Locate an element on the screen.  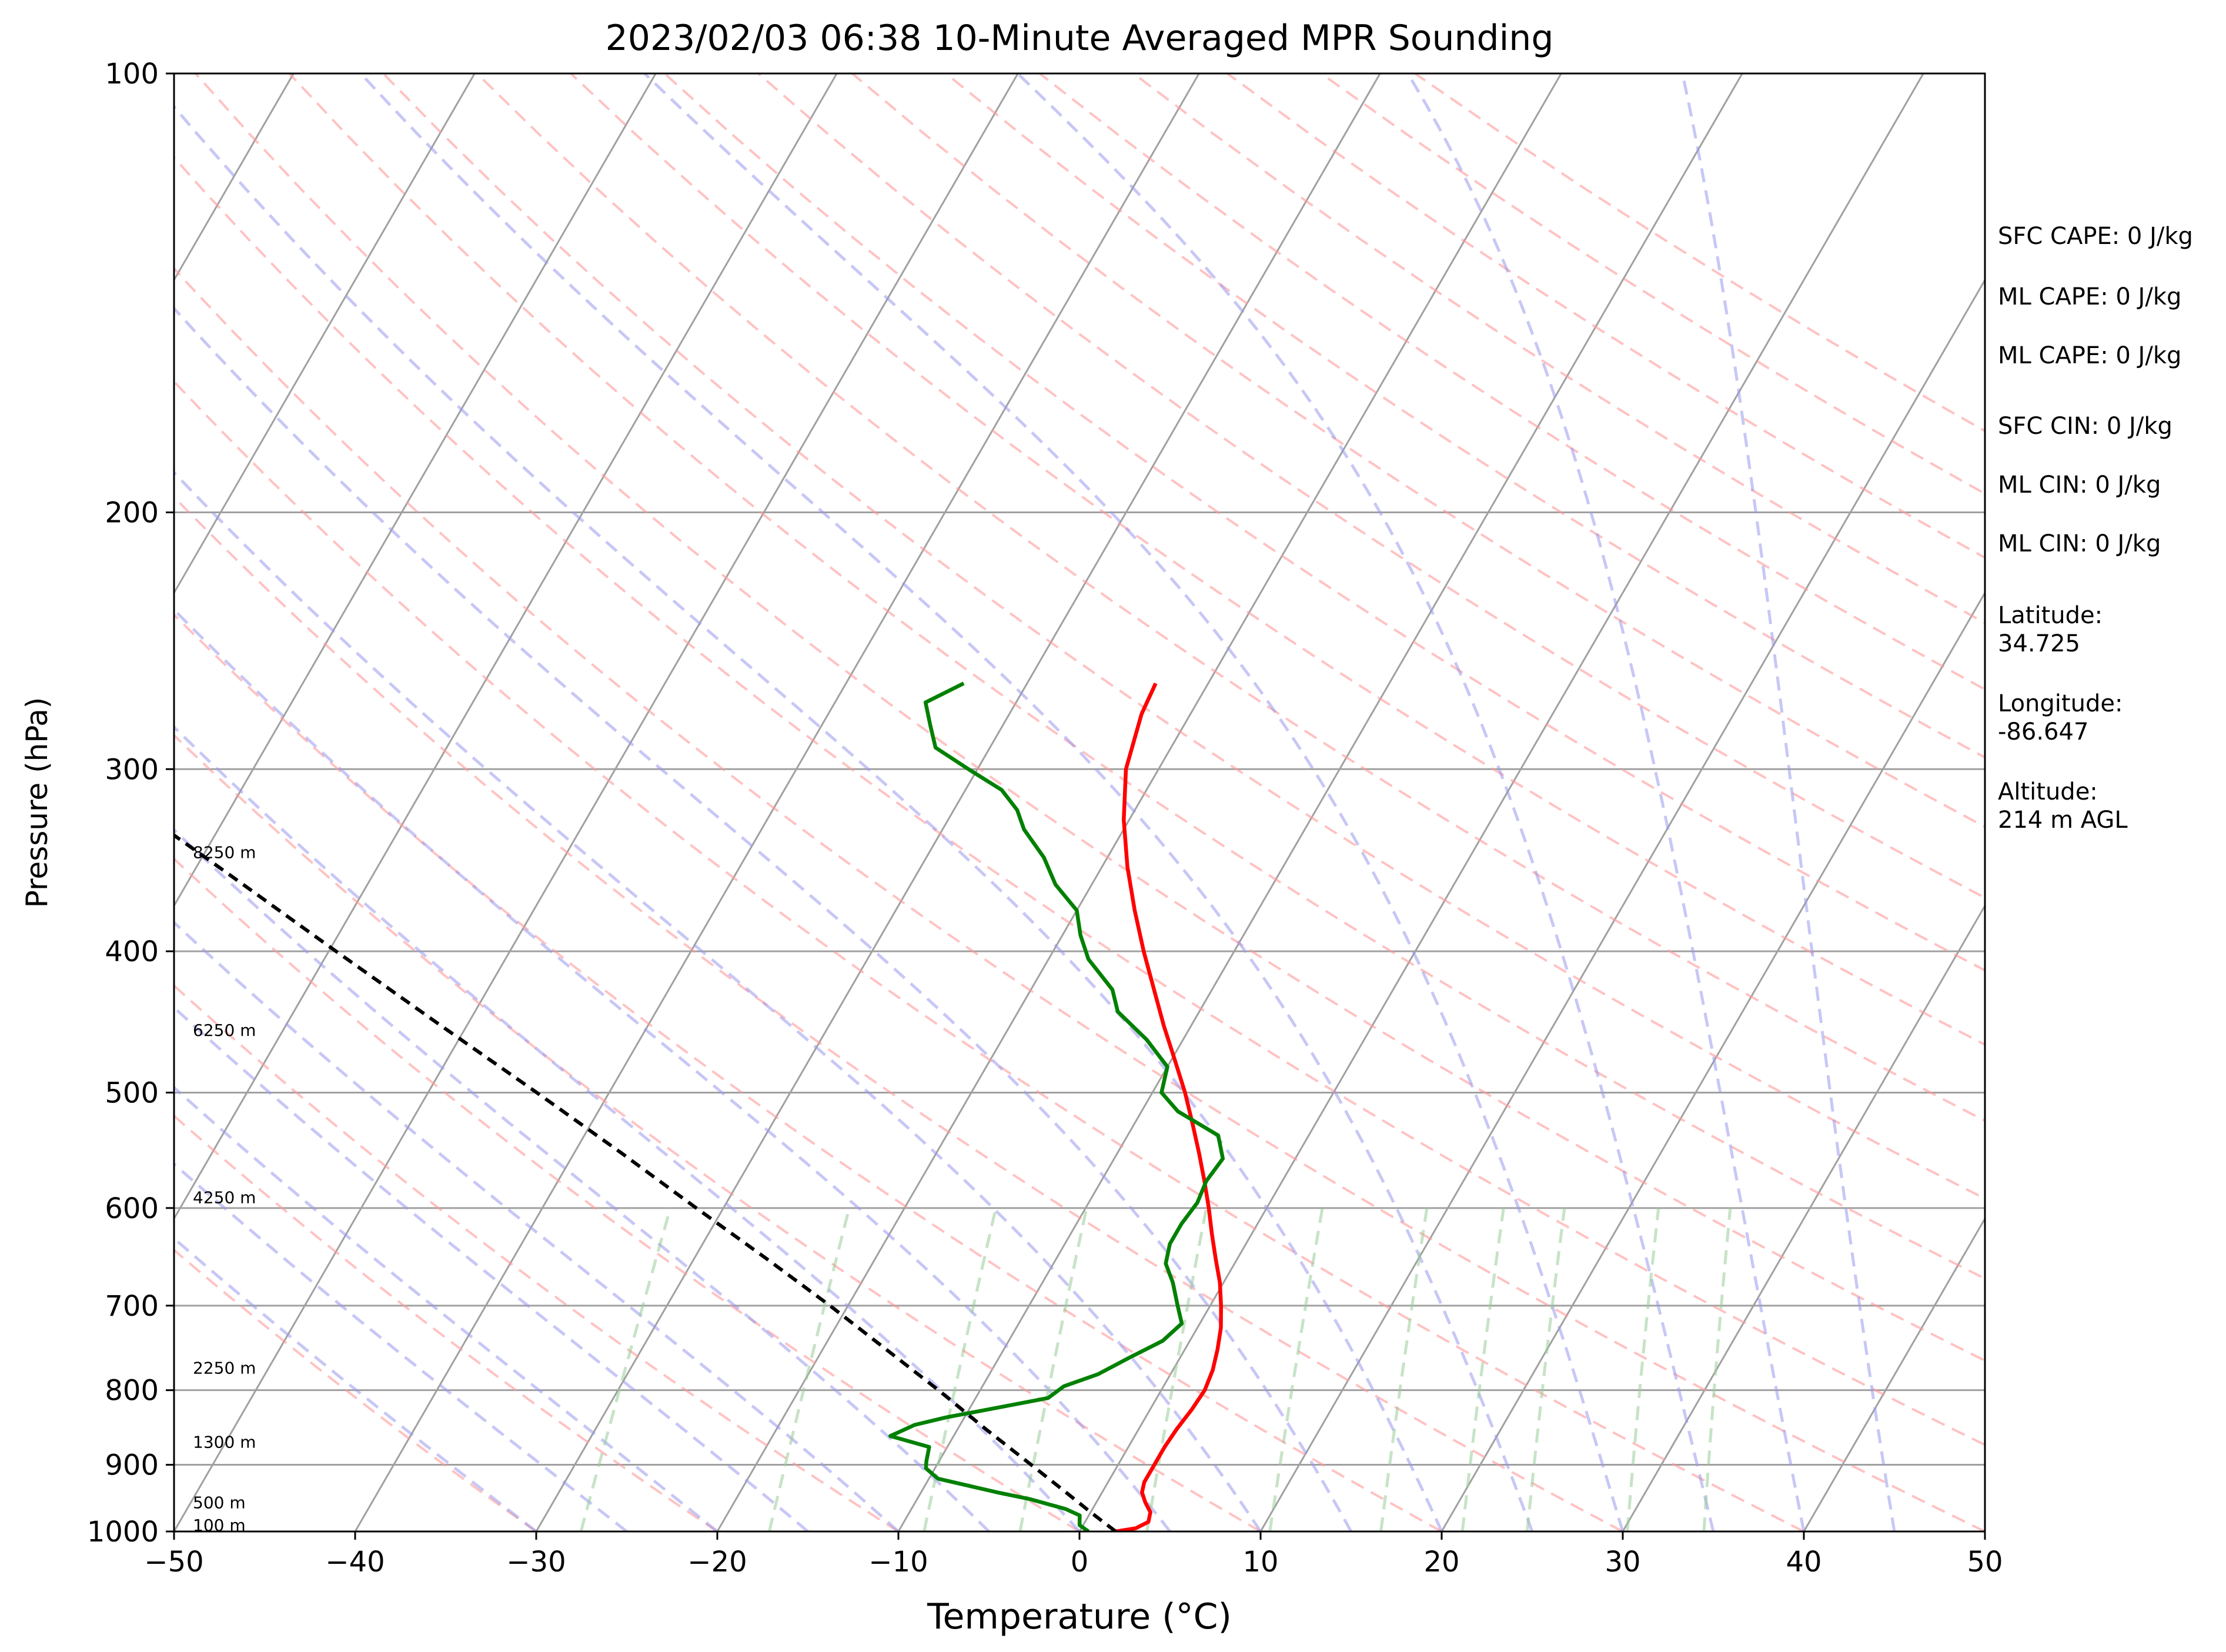
latitude-label: Latitude: is located at coordinates (2050, 615).